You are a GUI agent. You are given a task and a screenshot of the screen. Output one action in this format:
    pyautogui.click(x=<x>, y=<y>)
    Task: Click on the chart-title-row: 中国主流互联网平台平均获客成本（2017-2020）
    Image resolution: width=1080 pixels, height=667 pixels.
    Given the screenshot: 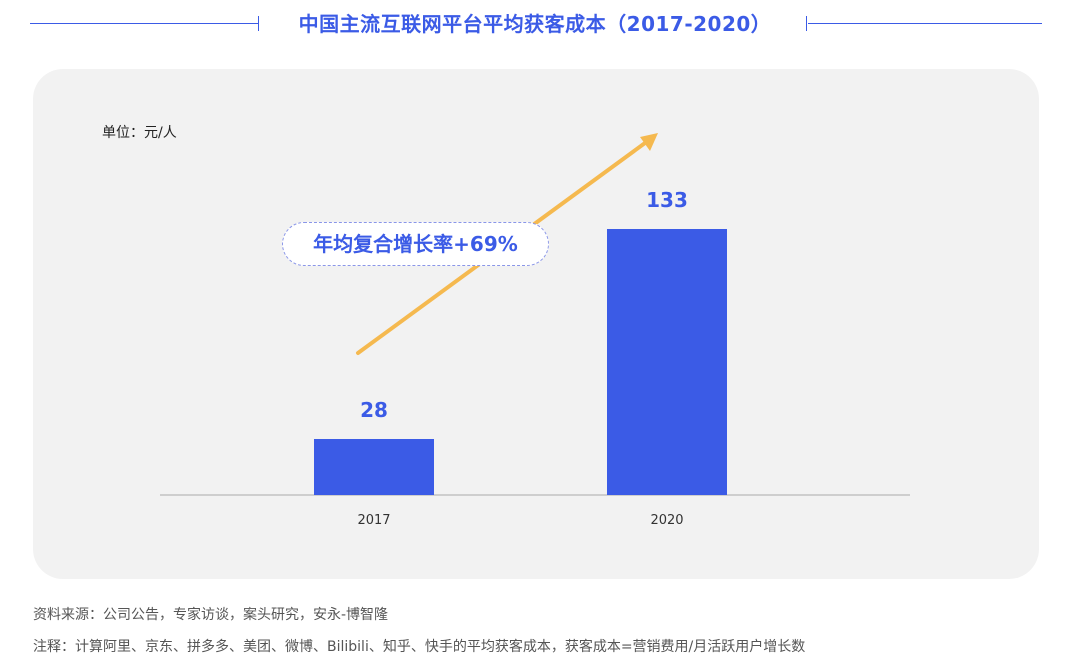 What is the action you would take?
    pyautogui.click(x=536, y=23)
    